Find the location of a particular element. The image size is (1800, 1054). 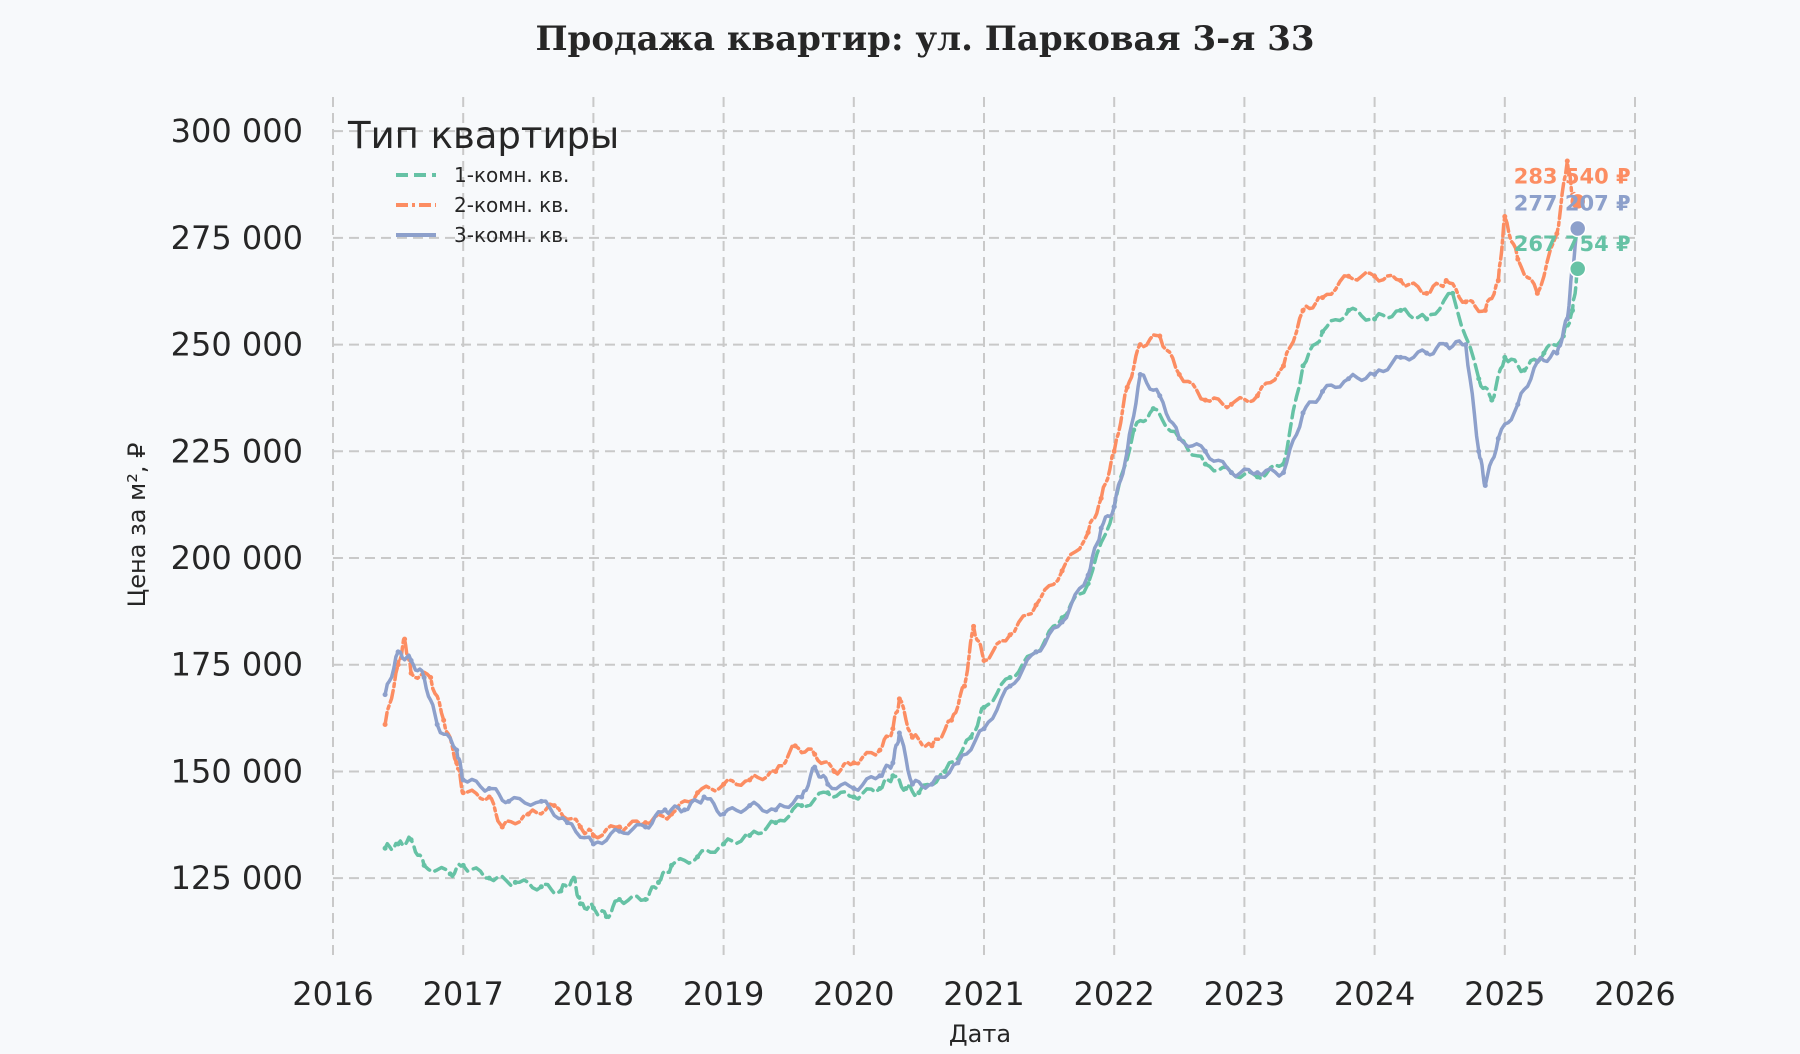

legend-label-1: 1-комн. кв. is located at coordinates (511, 175).